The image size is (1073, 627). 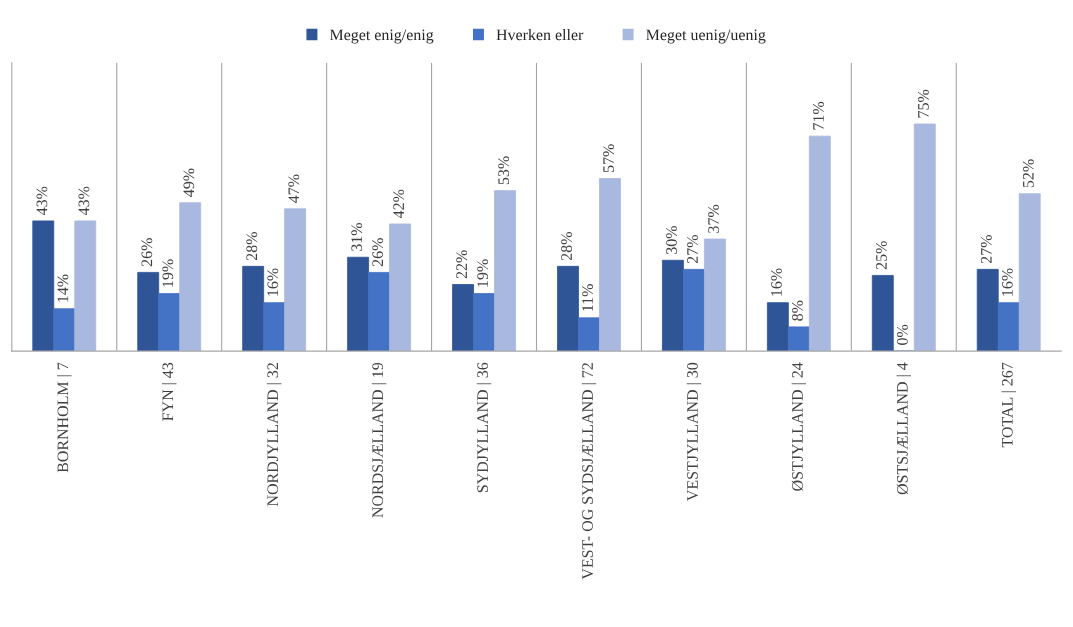 What do you see at coordinates (64, 417) in the screenshot?
I see `x-tick-label: BORNHOLM | 7` at bounding box center [64, 417].